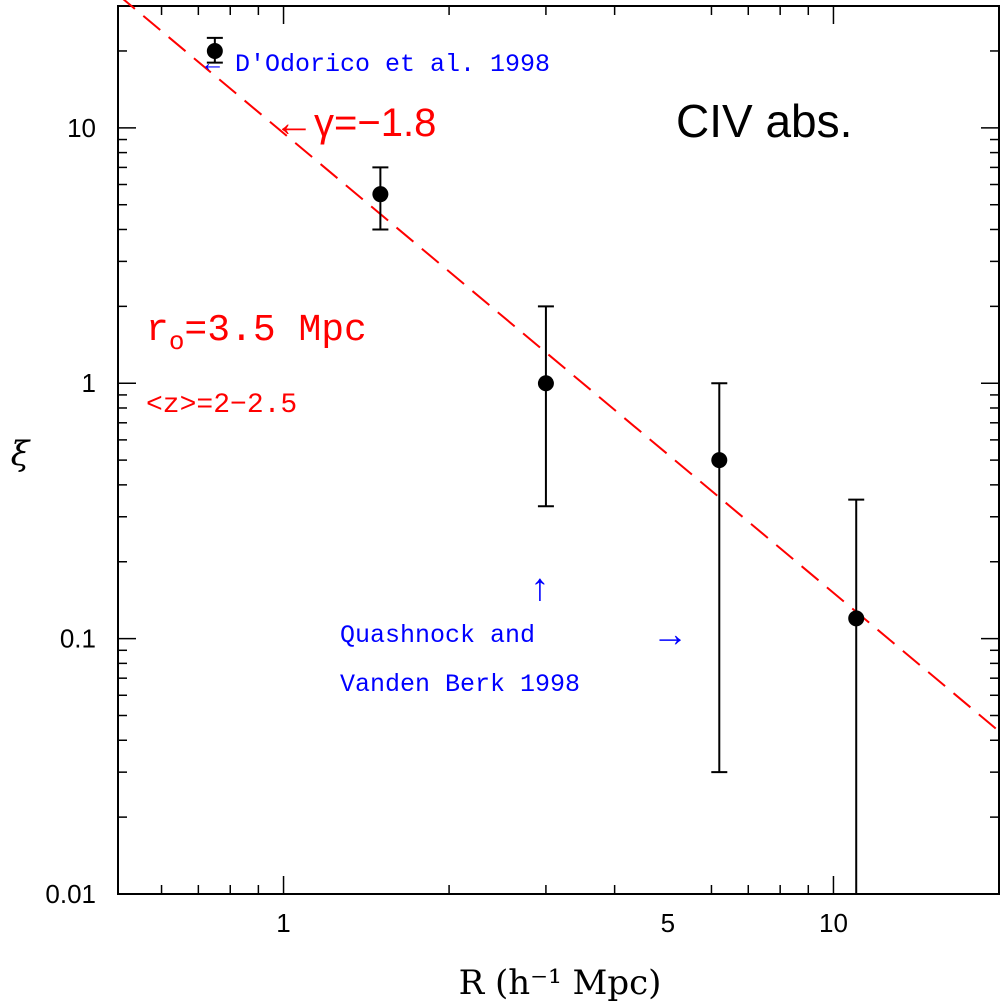  What do you see at coordinates (540, 588) in the screenshot?
I see `up-arrow: ↑` at bounding box center [540, 588].